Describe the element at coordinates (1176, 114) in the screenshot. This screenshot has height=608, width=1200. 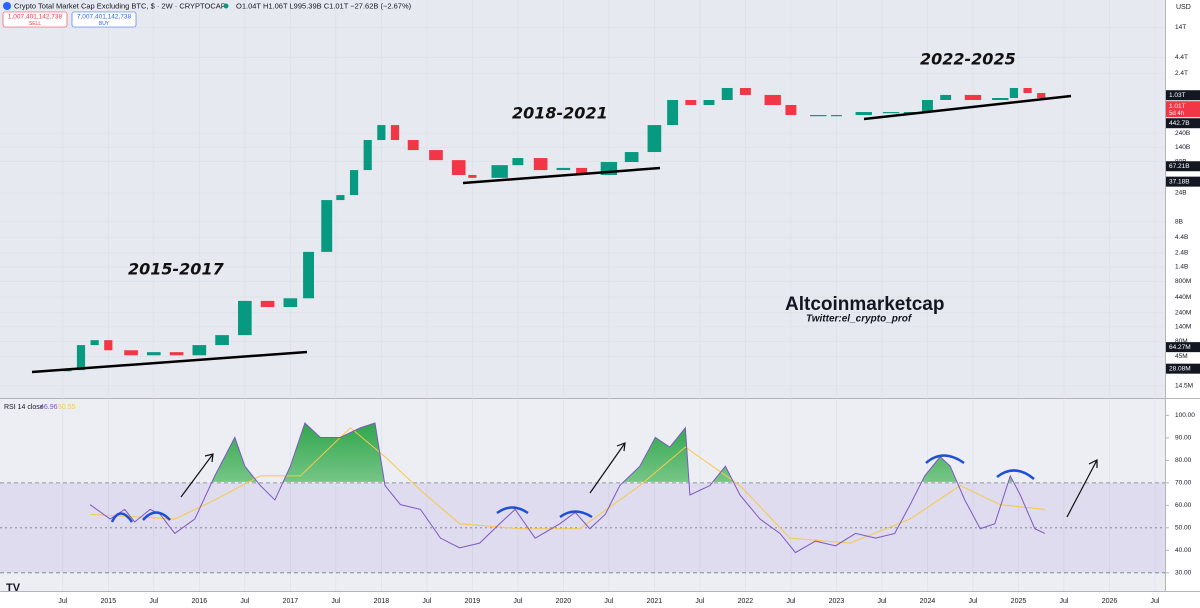
I see `countdown: 5d 4h` at that location.